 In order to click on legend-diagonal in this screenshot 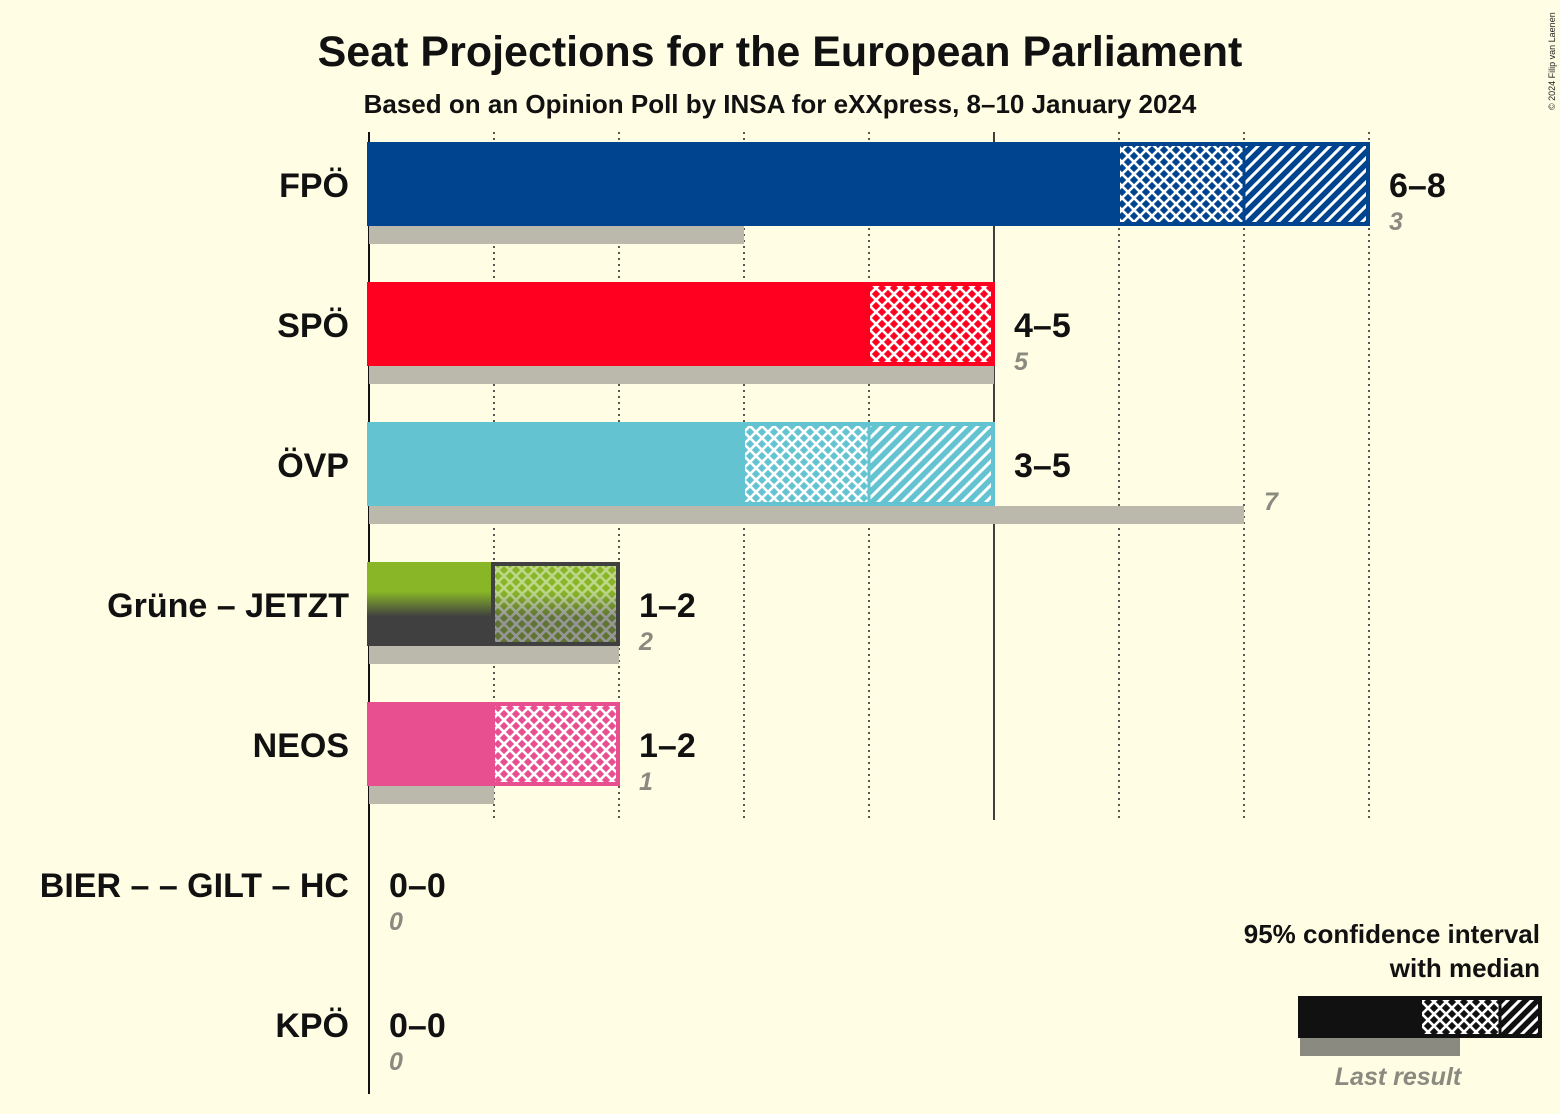, I will do `click(1520, 1017)`.